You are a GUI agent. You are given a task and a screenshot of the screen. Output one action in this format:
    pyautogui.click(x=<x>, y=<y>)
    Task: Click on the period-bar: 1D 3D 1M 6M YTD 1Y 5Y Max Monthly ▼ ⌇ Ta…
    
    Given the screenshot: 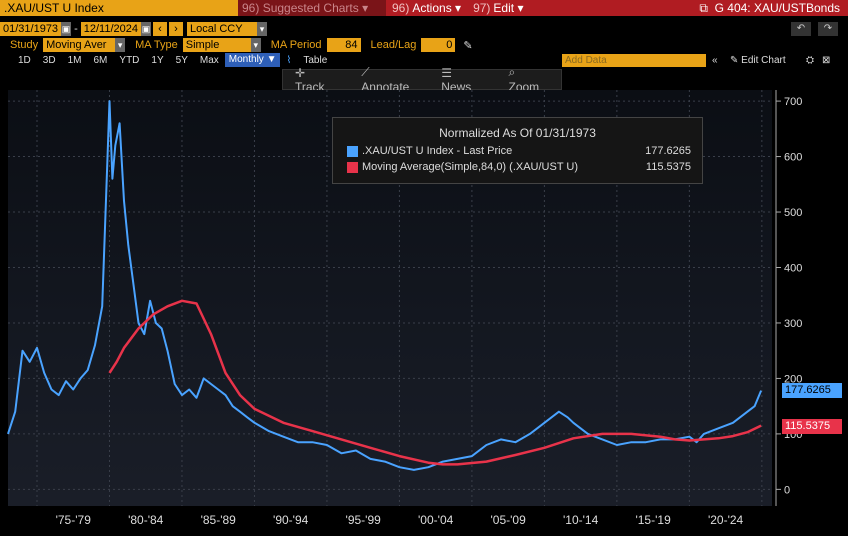 What is the action you would take?
    pyautogui.click(x=424, y=60)
    